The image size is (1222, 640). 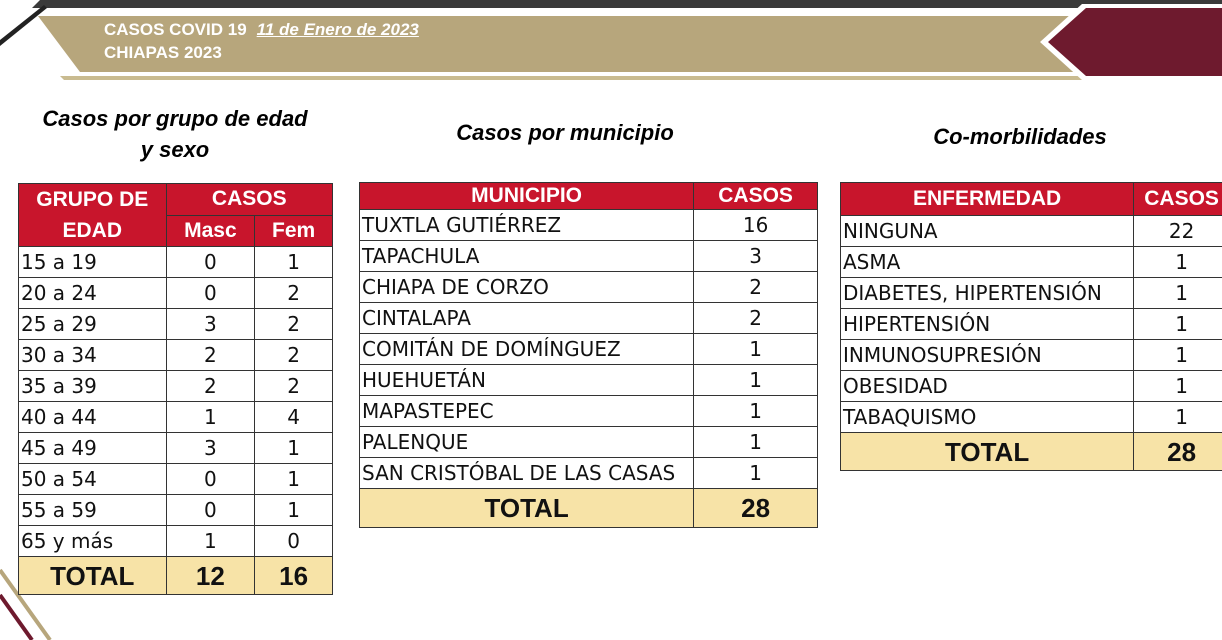 What do you see at coordinates (175, 134) in the screenshot?
I see `age-section-title: Casos por grupo de edad y sexo` at bounding box center [175, 134].